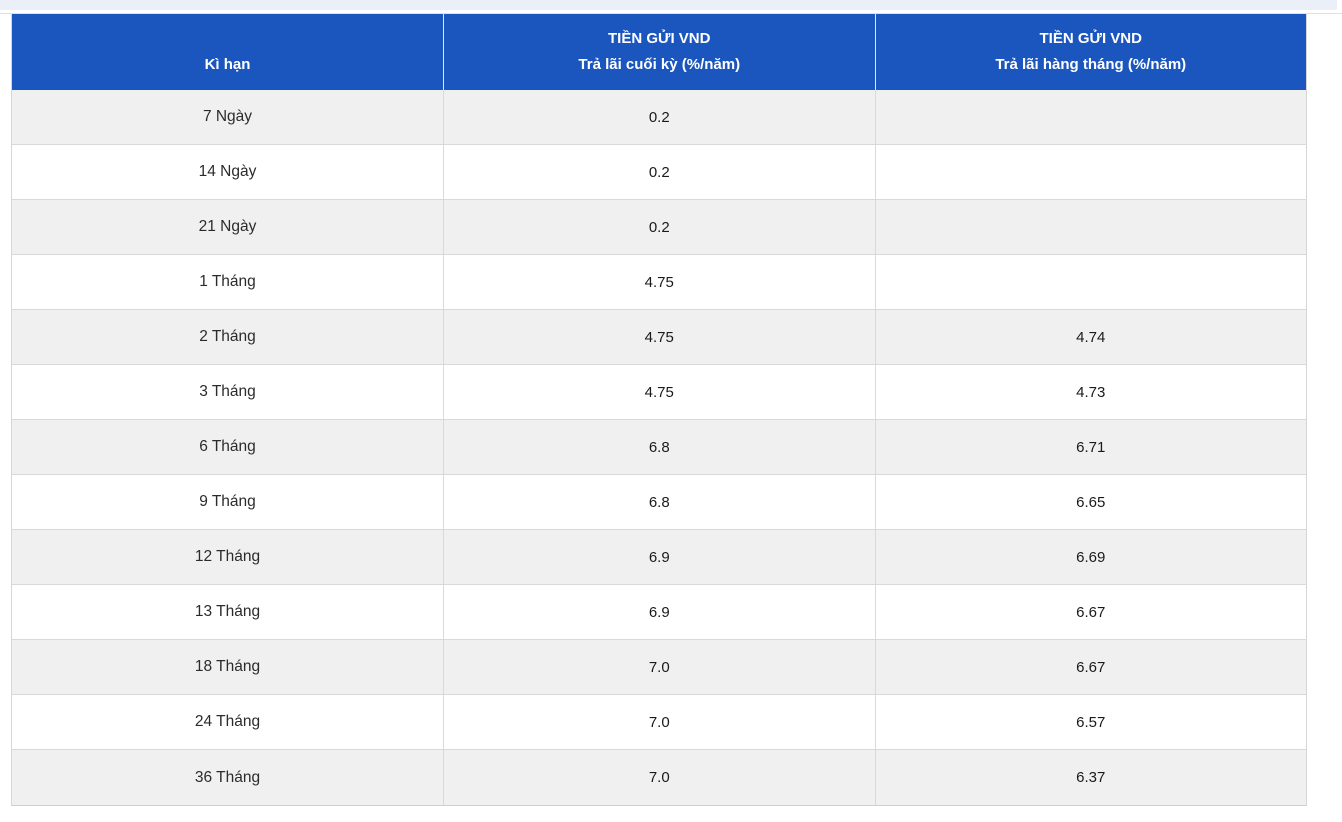 The height and width of the screenshot is (822, 1342). I want to click on table-row: 6 Tháng 6.8 6.71, so click(659, 447).